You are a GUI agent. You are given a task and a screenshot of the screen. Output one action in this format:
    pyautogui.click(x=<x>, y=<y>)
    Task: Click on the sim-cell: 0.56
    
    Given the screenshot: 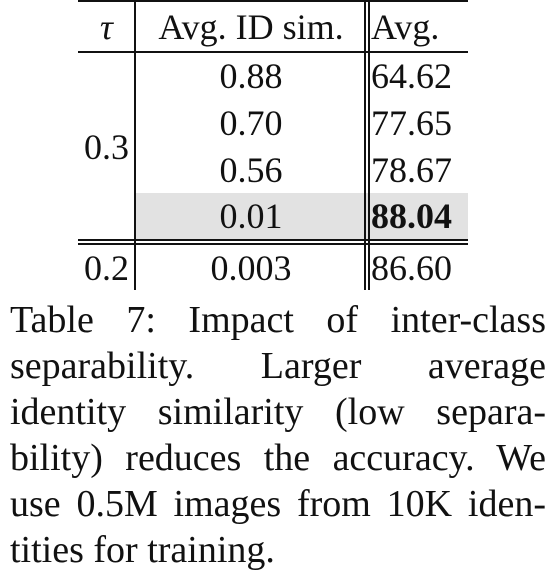 What is the action you would take?
    pyautogui.click(x=251, y=169)
    